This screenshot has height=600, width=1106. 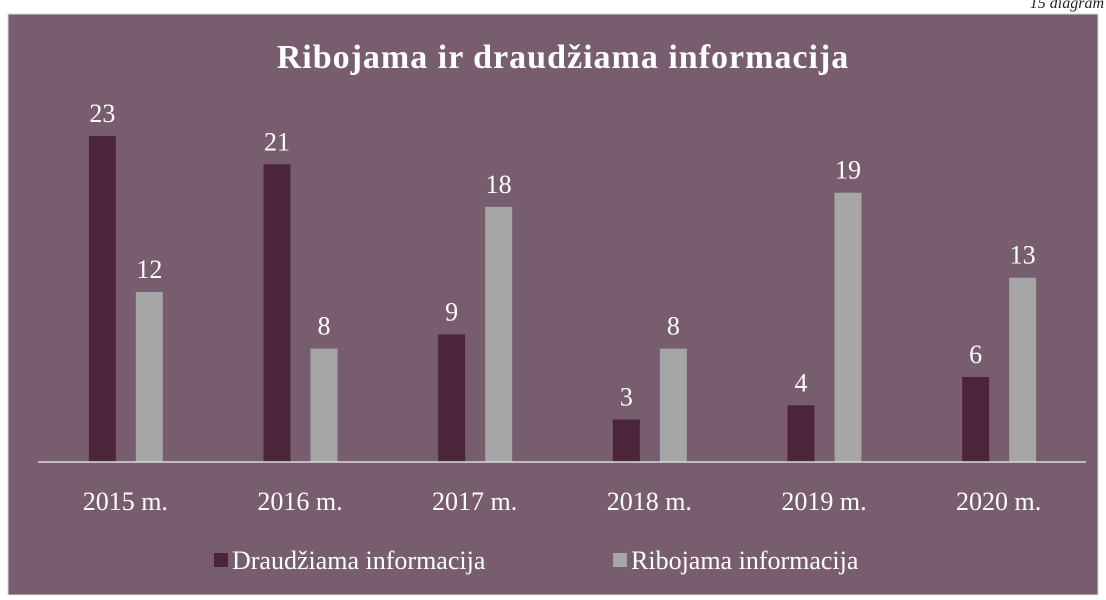 I want to click on x-tick-label: 2015 m., so click(x=125, y=501).